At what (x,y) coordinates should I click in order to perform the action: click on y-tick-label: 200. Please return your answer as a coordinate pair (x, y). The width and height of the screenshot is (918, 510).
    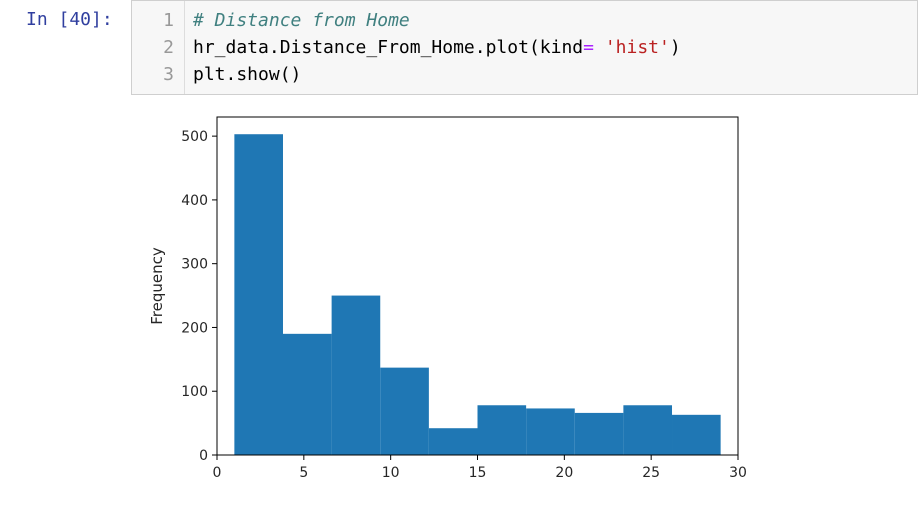
    Looking at the image, I should click on (194, 328).